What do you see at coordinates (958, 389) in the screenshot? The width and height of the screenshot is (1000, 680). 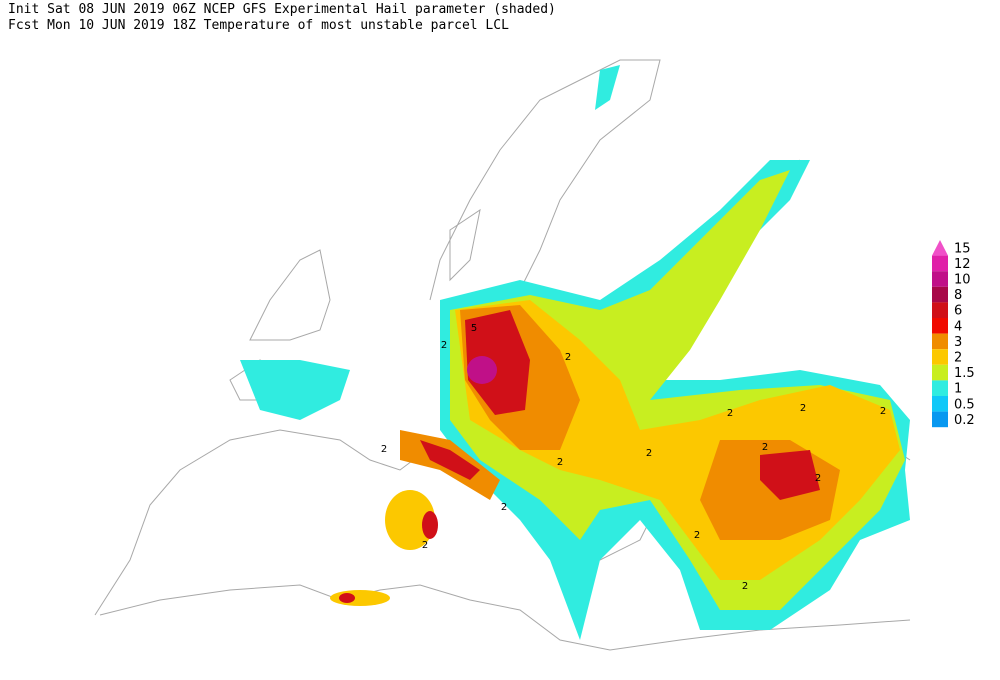 I see `legend-label: 1` at bounding box center [958, 389].